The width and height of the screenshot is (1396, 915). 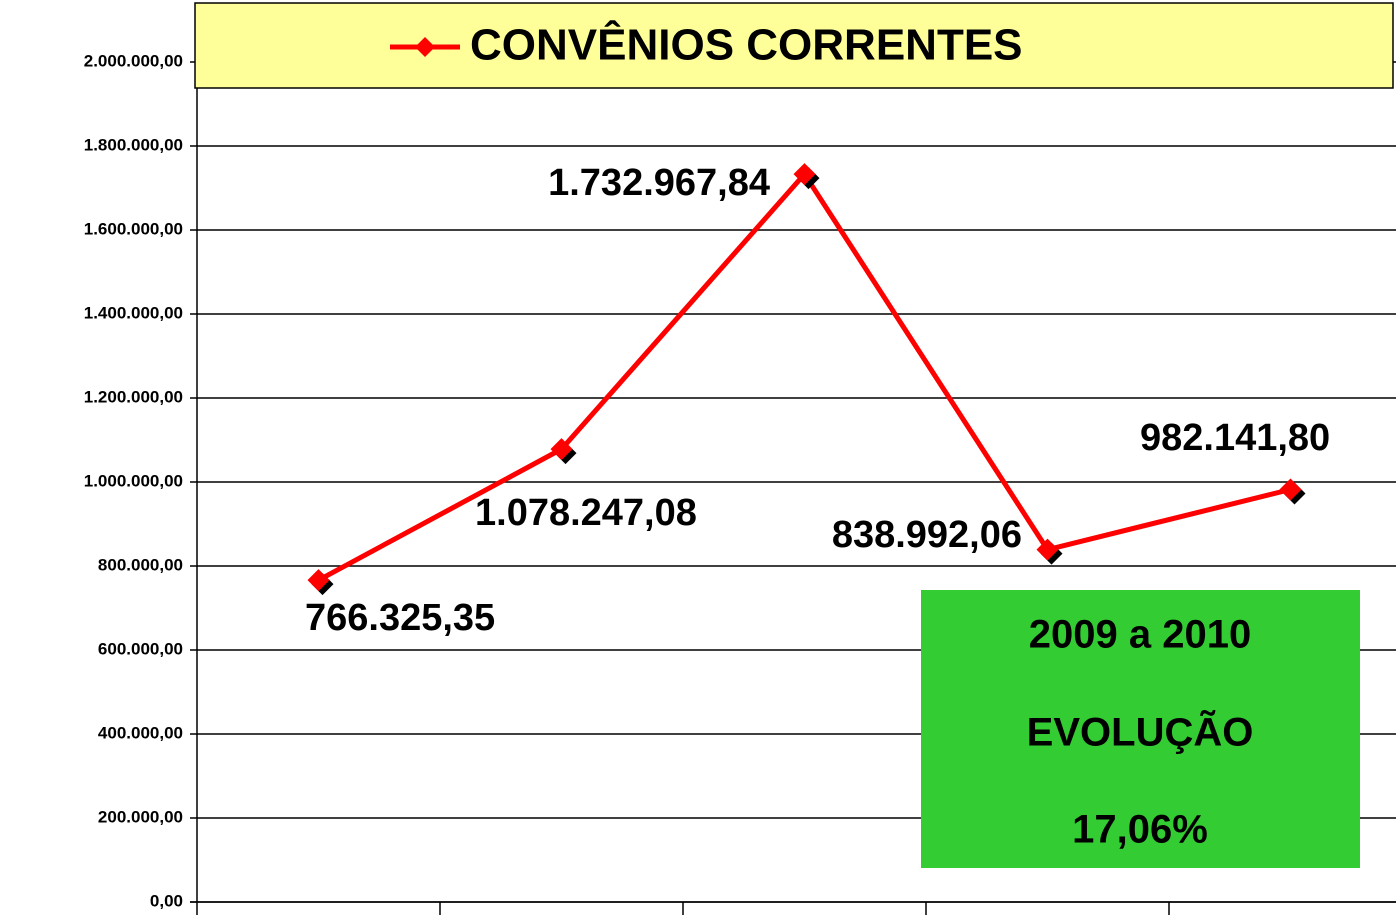 I want to click on annotation-text: 2009 a 2010, so click(x=1140, y=635).